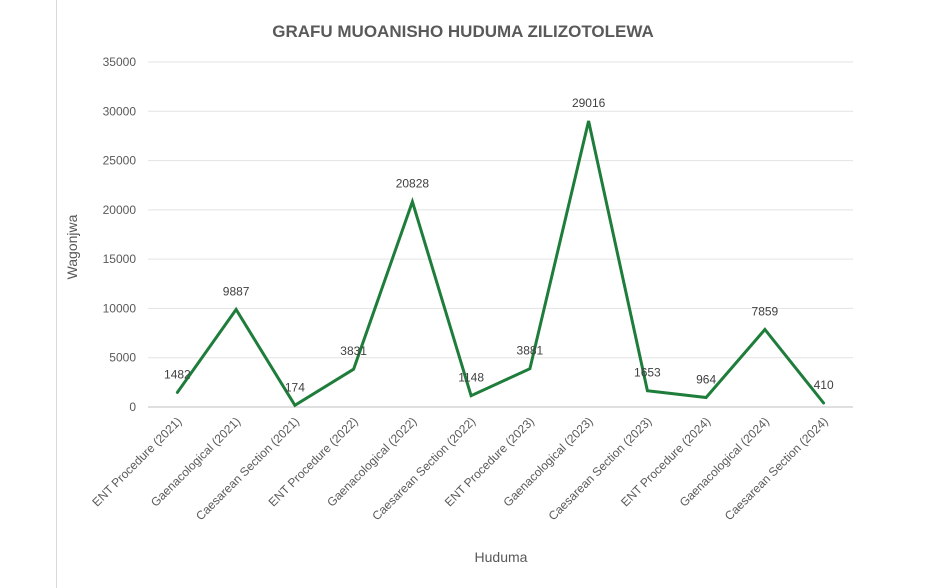 The height and width of the screenshot is (588, 950). What do you see at coordinates (56, 294) in the screenshot?
I see `chart-frame-left-border` at bounding box center [56, 294].